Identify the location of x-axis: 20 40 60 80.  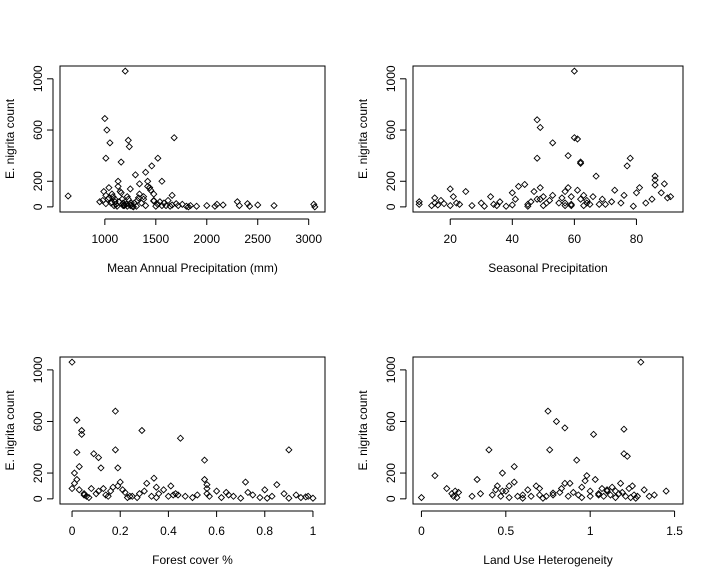
(544, 232).